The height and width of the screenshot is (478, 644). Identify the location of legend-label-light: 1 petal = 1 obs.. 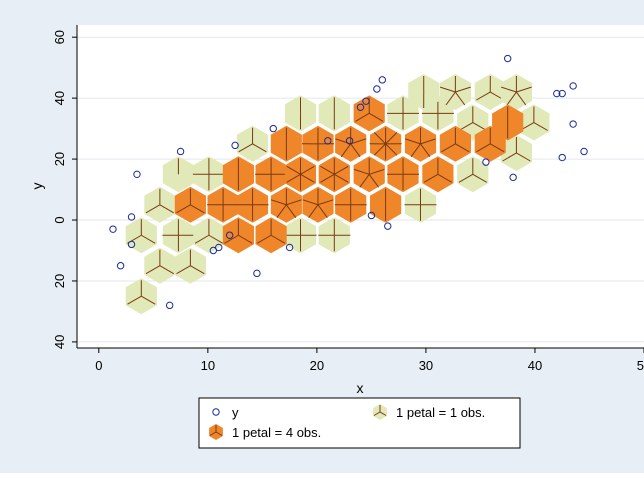
(440, 412).